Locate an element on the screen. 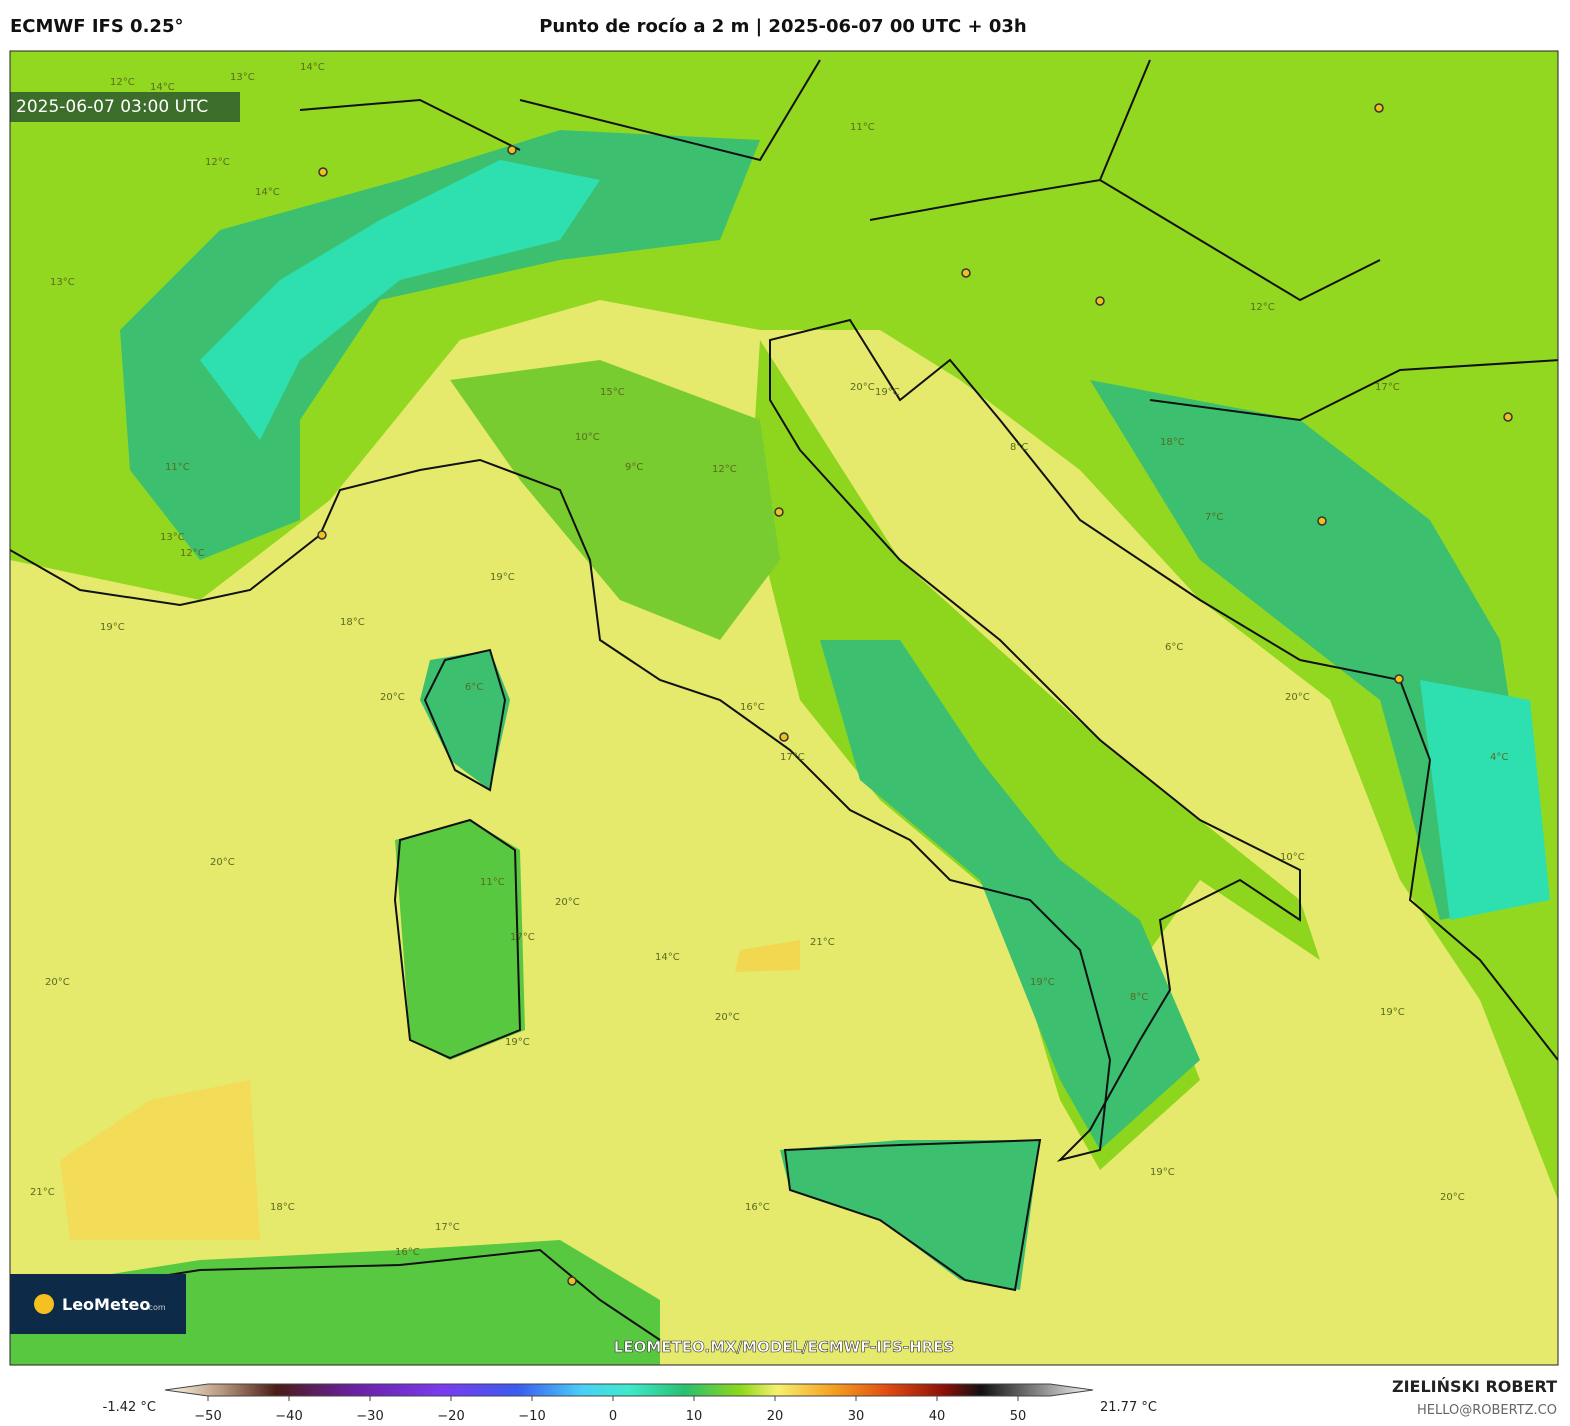 This screenshot has height=1426, width=1570. colorbar-ticks: −50 −40 −30 −20 −10 0 10 20 30 40 50 is located at coordinates (610, 1410).